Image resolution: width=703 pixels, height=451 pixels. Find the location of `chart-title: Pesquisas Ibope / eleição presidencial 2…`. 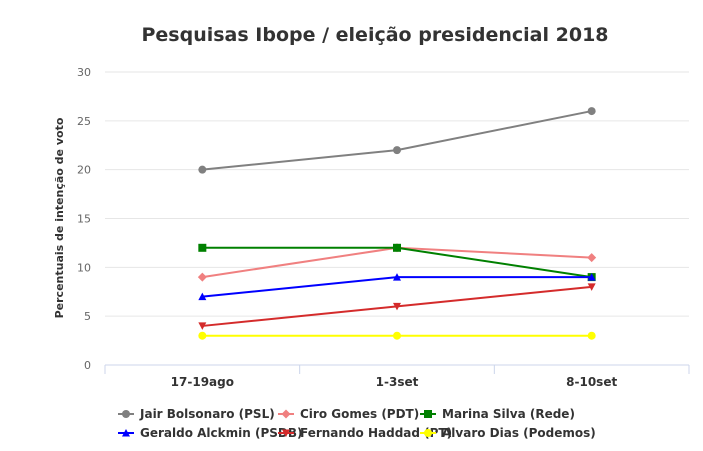

chart-title: Pesquisas Ibope / eleição presidencial 2… is located at coordinates (374, 35).